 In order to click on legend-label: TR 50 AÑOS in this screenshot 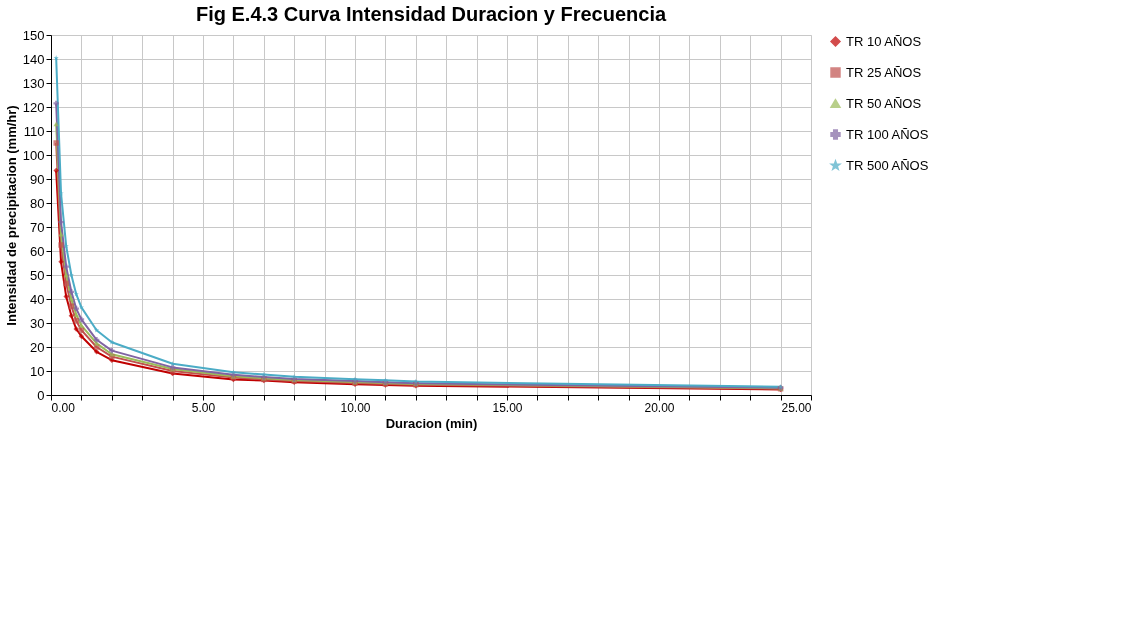, I will do `click(884, 103)`.